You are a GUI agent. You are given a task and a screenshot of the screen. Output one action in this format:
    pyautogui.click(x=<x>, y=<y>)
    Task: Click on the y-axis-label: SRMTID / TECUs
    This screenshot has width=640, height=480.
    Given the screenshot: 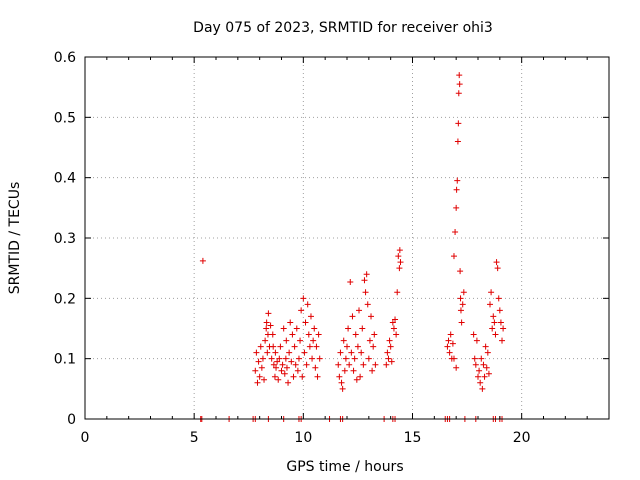 What is the action you would take?
    pyautogui.click(x=15, y=238)
    